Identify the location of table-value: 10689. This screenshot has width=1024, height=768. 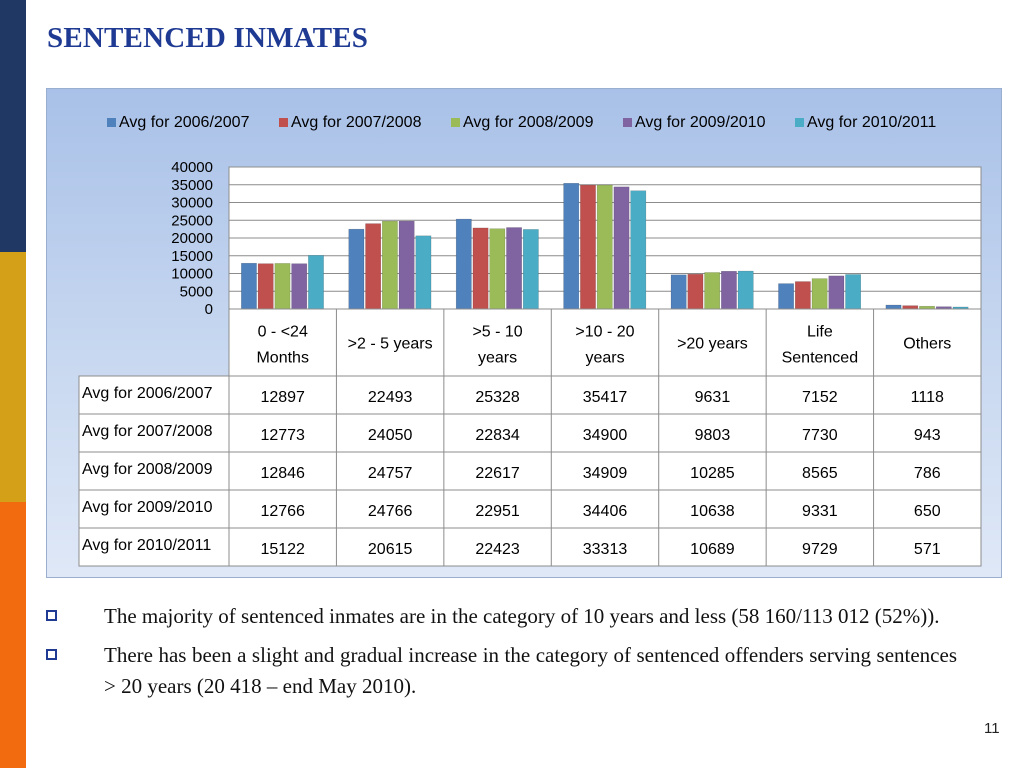
(712, 549).